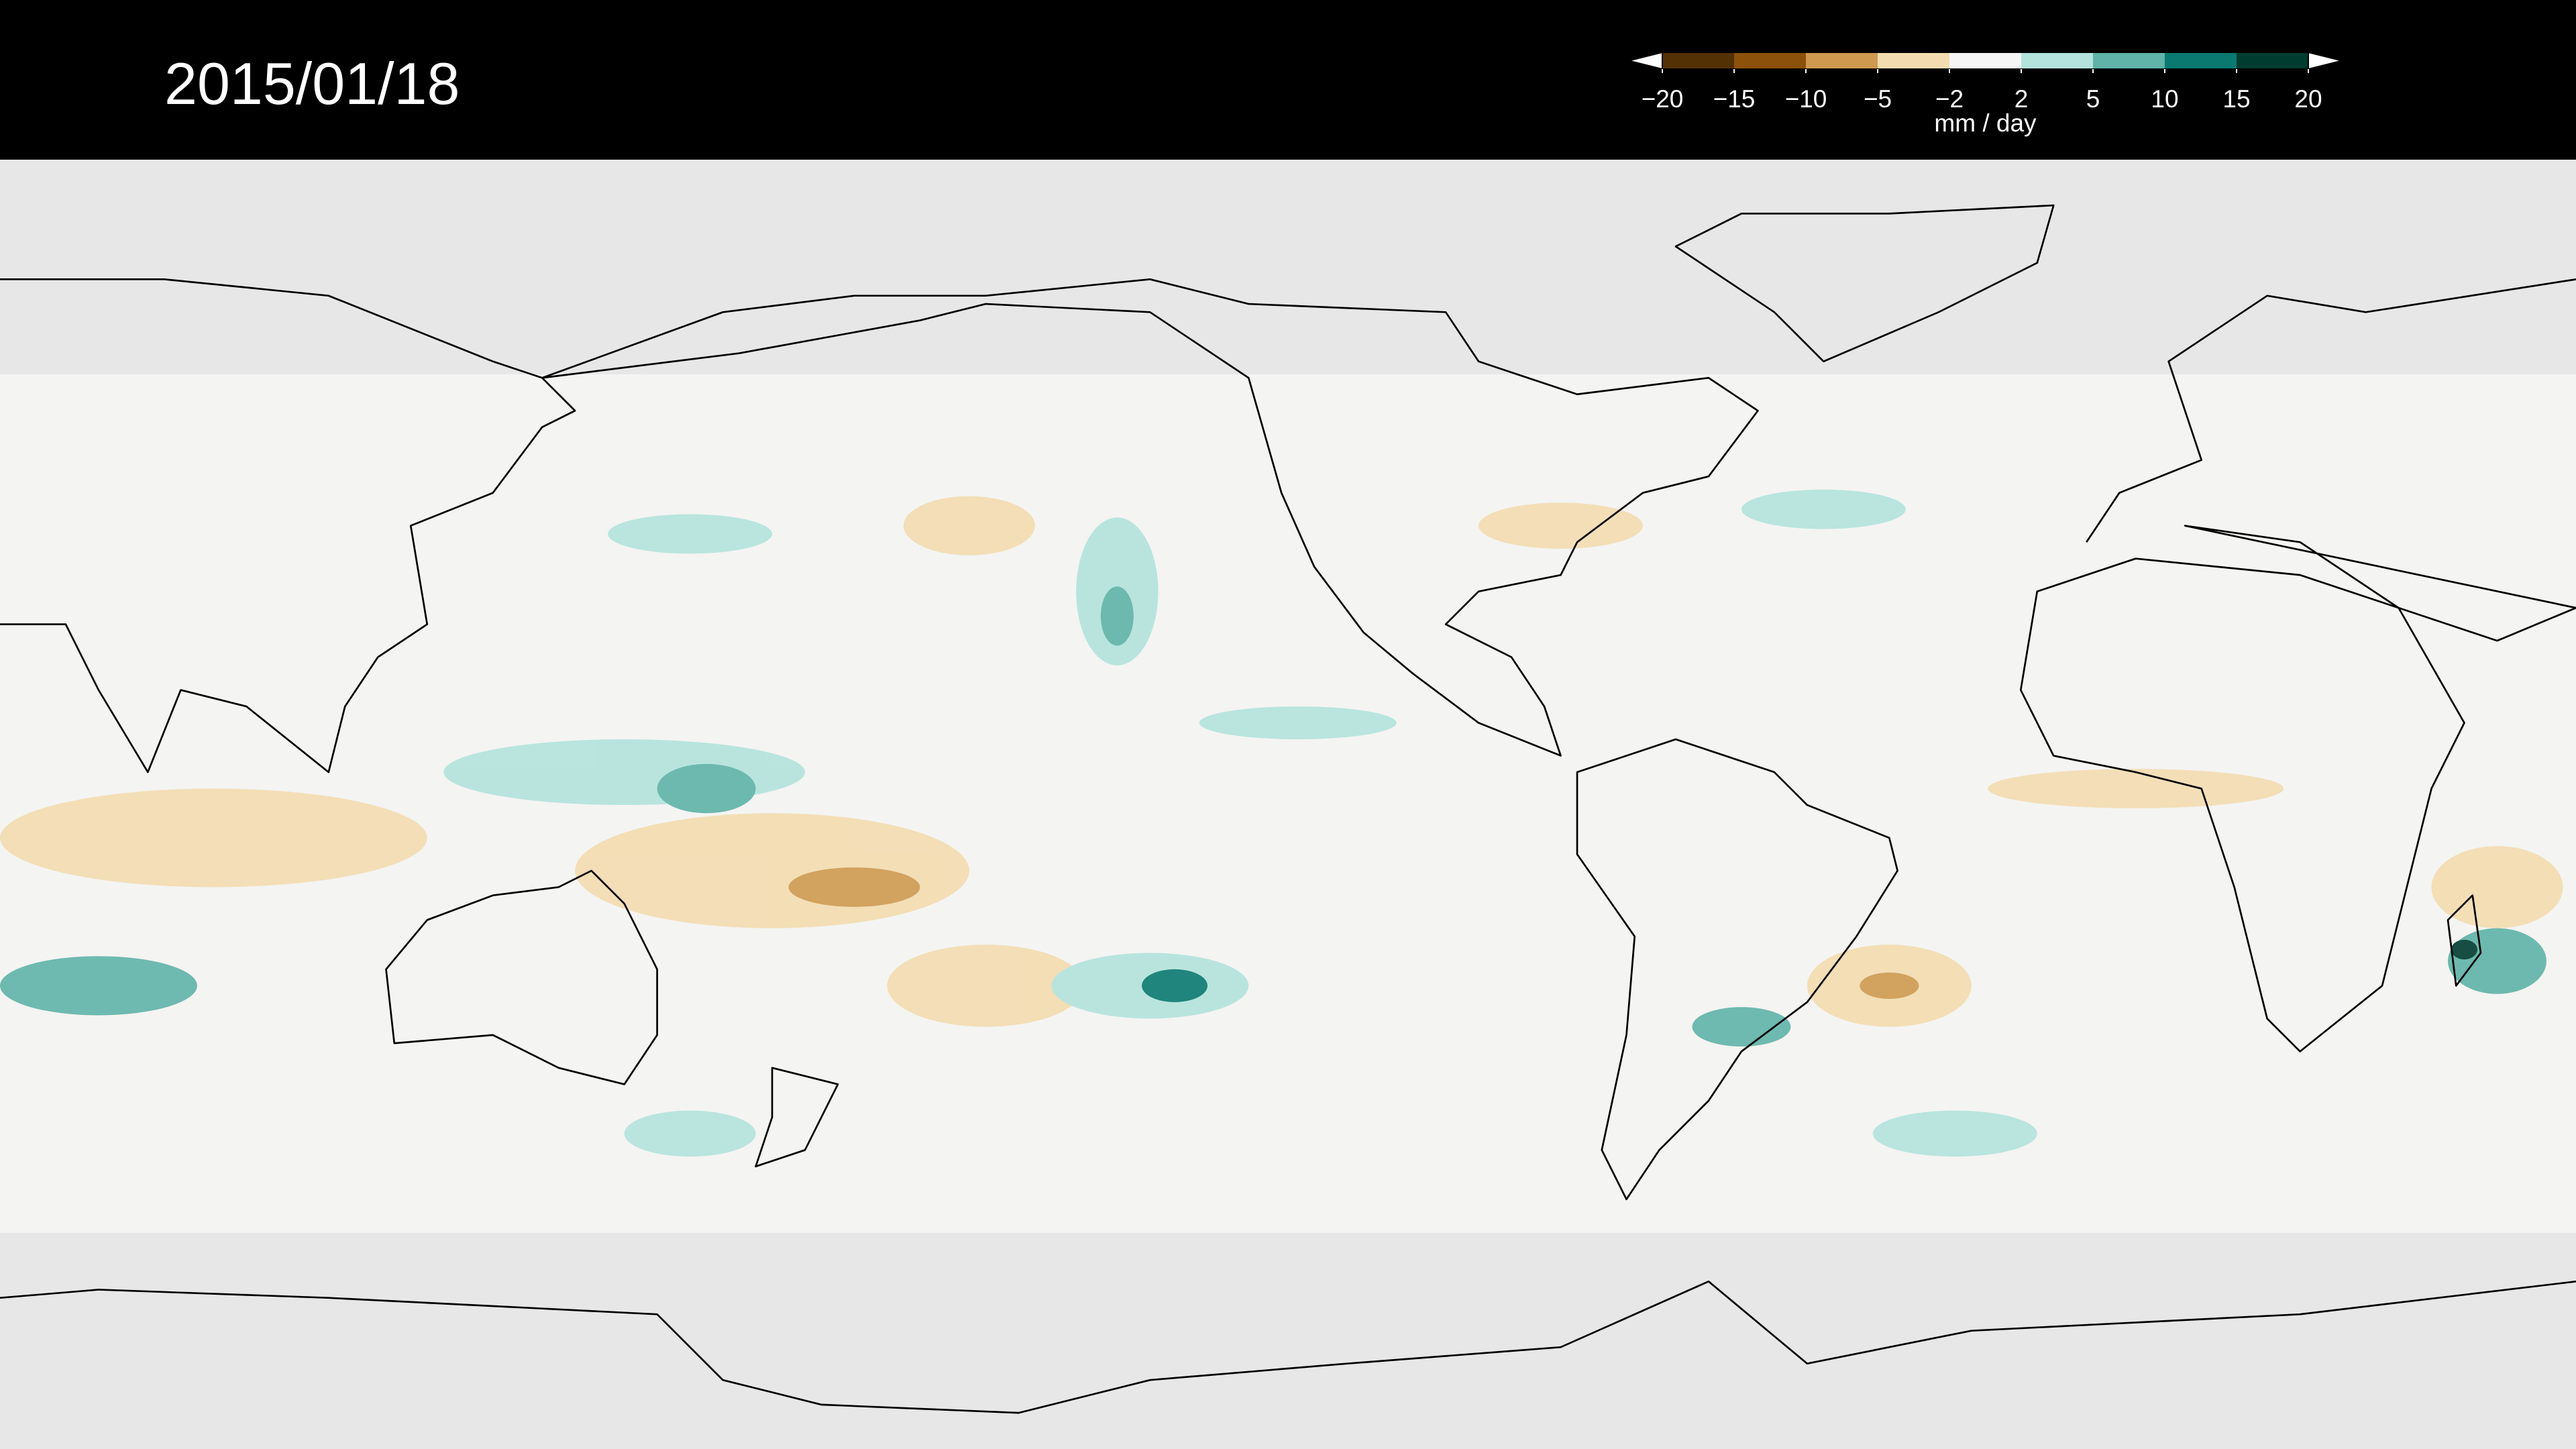 Image resolution: width=2576 pixels, height=1449 pixels. What do you see at coordinates (1985, 94) in the screenshot?
I see `colorbar: −20 −15 −10 −5 −2 2 5 10 15 20 mm / day` at bounding box center [1985, 94].